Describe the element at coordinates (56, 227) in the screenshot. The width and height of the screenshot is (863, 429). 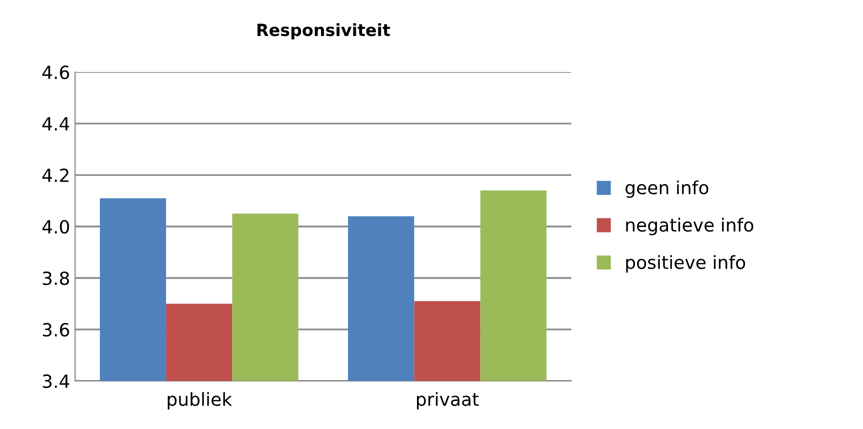
I see `y-tick-label: 4.0` at that location.